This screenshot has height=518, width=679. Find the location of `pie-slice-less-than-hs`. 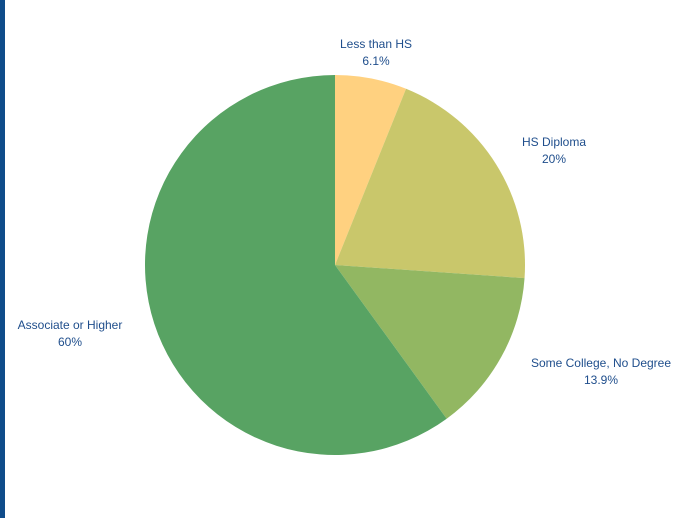

pie-slice-less-than-hs is located at coordinates (371, 170).